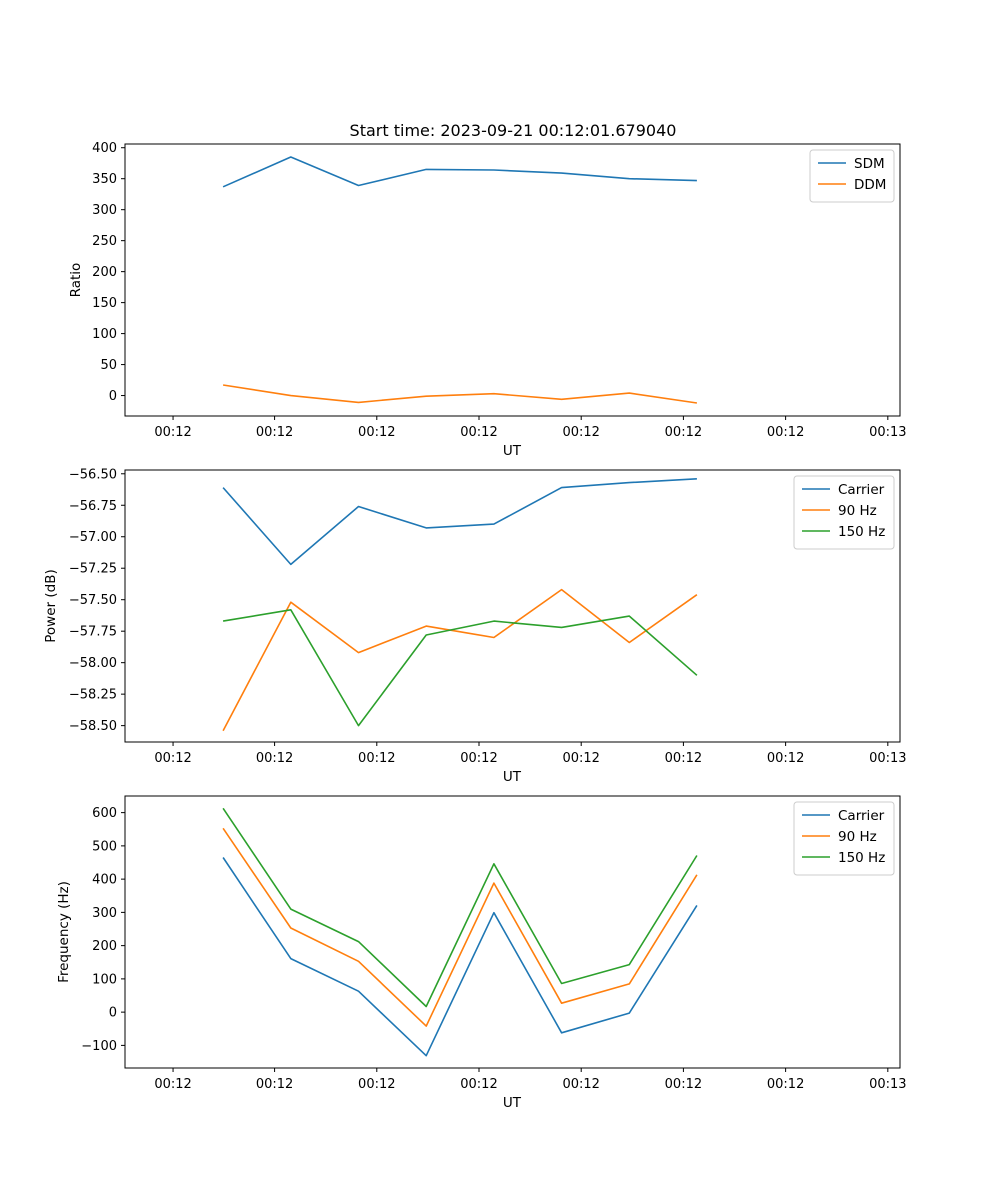 The image size is (1000, 1200). Describe the element at coordinates (99, 1046) in the screenshot. I see `y-tick-label: −100` at that location.